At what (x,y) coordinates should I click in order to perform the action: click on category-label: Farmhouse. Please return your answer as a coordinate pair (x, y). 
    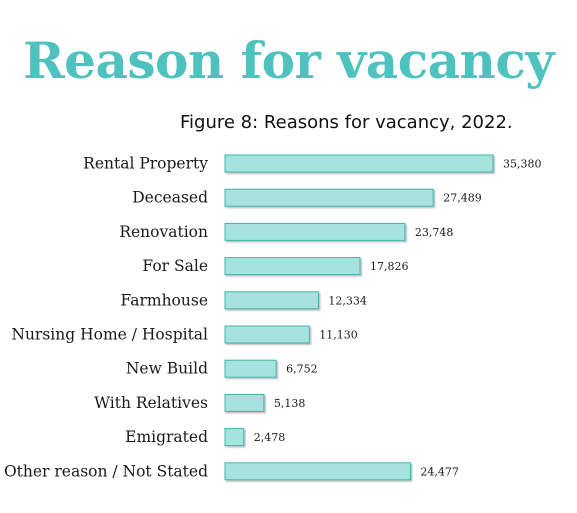
    Looking at the image, I should click on (164, 300).